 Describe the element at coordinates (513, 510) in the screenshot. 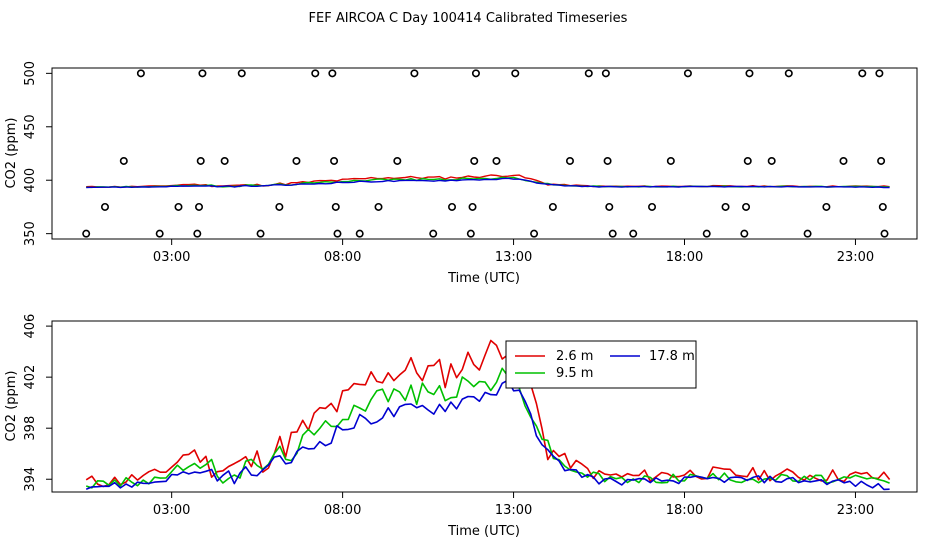

I see `bottom-x-tick-label: 13:00` at that location.